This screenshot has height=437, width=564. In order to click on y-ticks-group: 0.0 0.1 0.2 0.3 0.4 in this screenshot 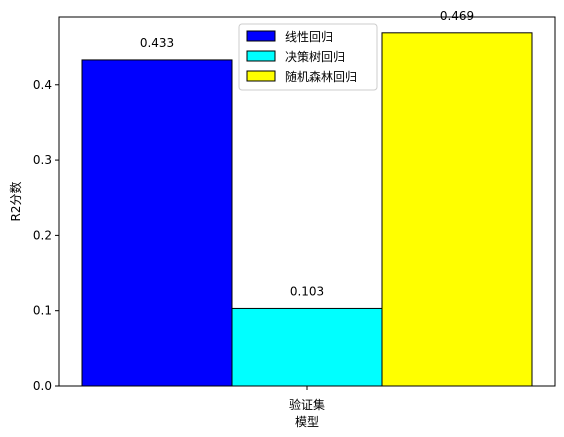, I will do `click(46, 235)`.